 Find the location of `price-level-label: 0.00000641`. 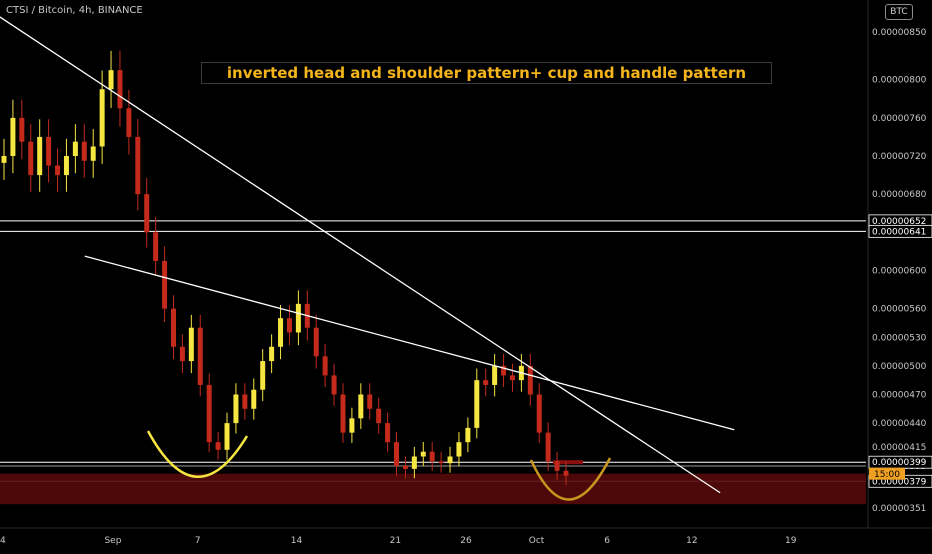

price-level-label: 0.00000641 is located at coordinates (899, 232).